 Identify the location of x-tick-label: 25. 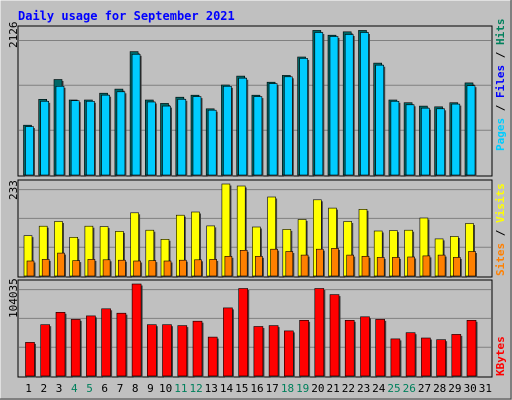
(393, 388).